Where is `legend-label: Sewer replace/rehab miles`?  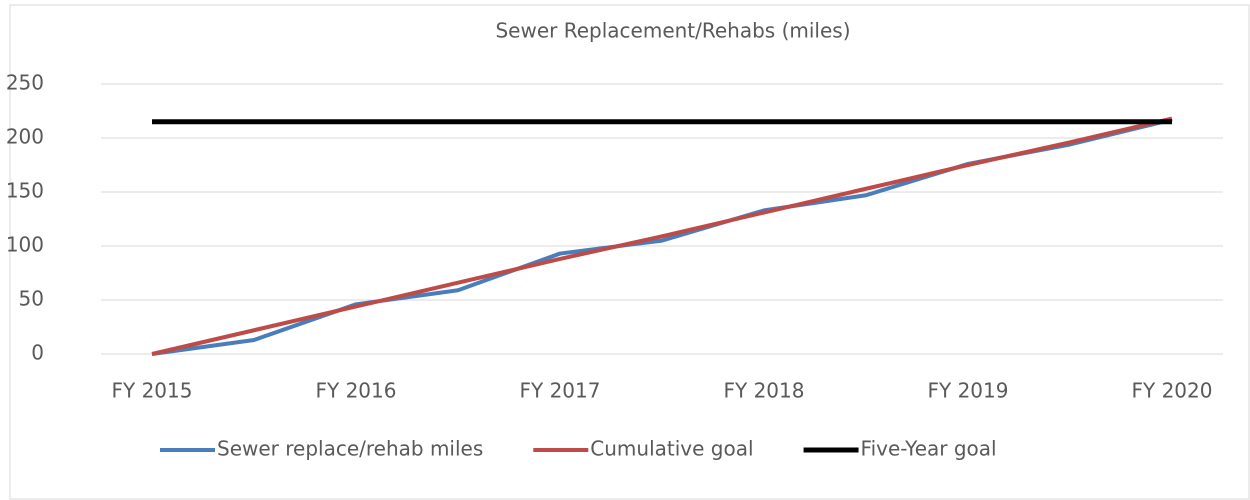
legend-label: Sewer replace/rehab miles is located at coordinates (350, 449).